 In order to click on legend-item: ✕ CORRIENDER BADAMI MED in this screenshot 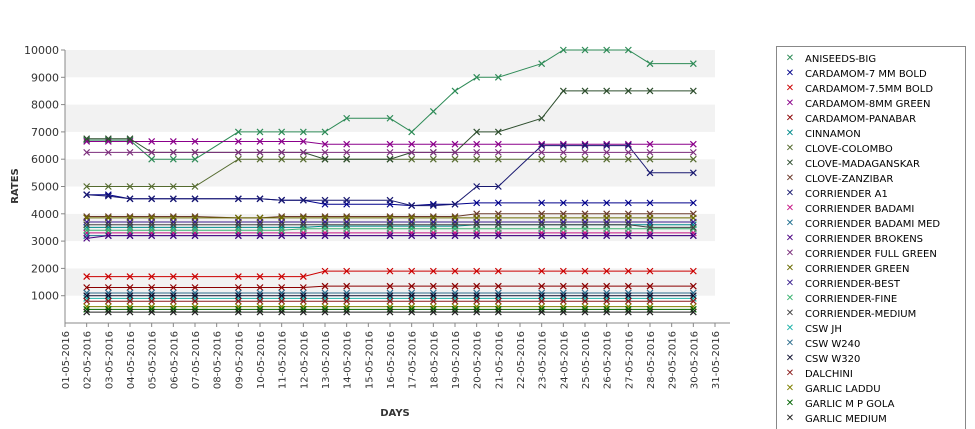, I will do `click(861, 224)`.